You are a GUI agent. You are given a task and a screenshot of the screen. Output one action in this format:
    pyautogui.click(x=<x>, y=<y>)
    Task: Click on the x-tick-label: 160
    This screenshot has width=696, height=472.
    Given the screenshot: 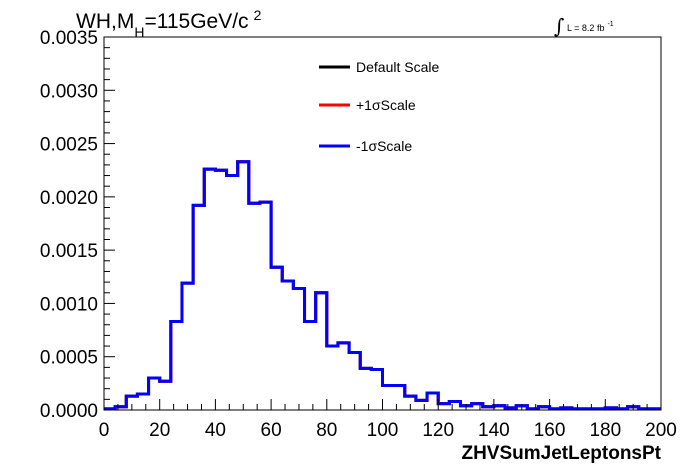 What is the action you would take?
    pyautogui.click(x=550, y=430)
    